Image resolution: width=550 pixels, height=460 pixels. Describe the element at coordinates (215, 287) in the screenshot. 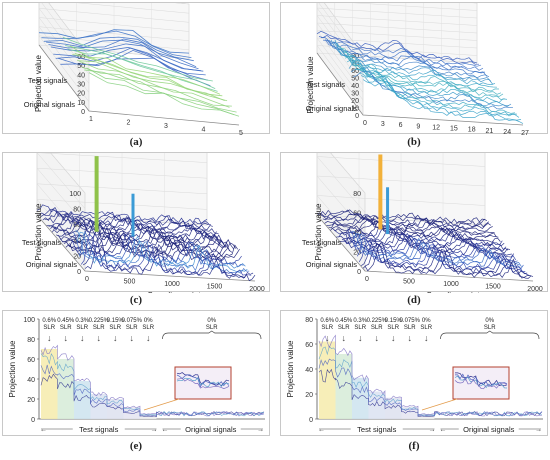

I see `x-tick-label: 1500` at that location.